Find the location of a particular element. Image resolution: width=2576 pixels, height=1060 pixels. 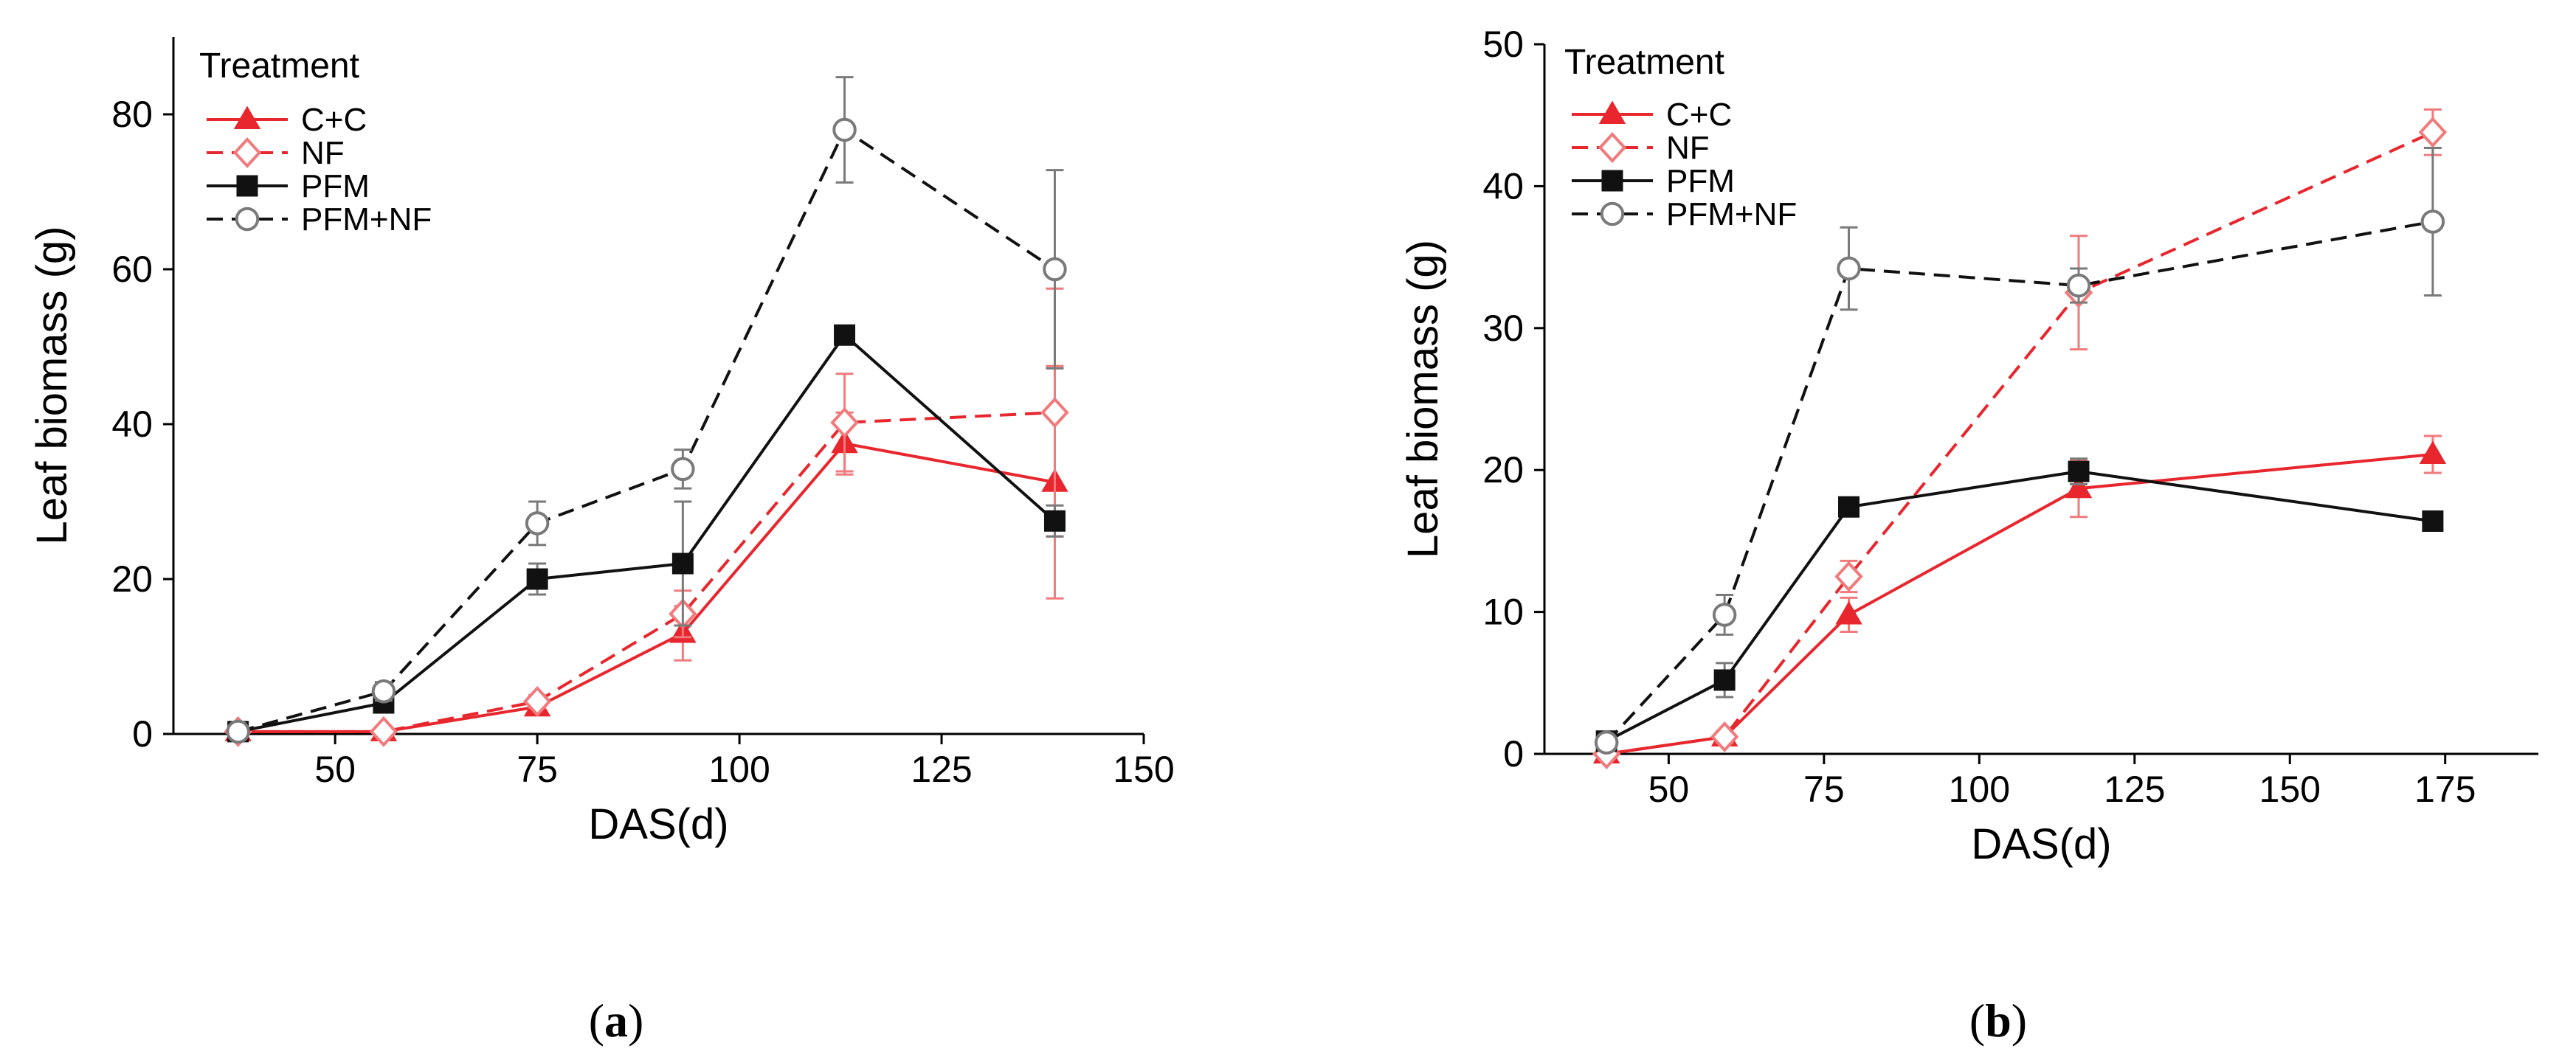

panel-label-a: (a) is located at coordinates (616, 1020).